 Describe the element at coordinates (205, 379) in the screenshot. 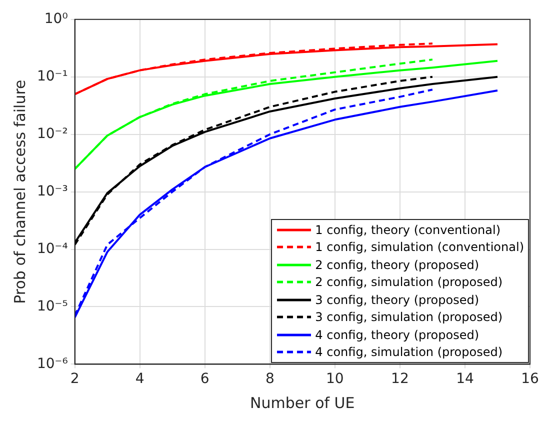

I see `x-tick-label: 6` at that location.